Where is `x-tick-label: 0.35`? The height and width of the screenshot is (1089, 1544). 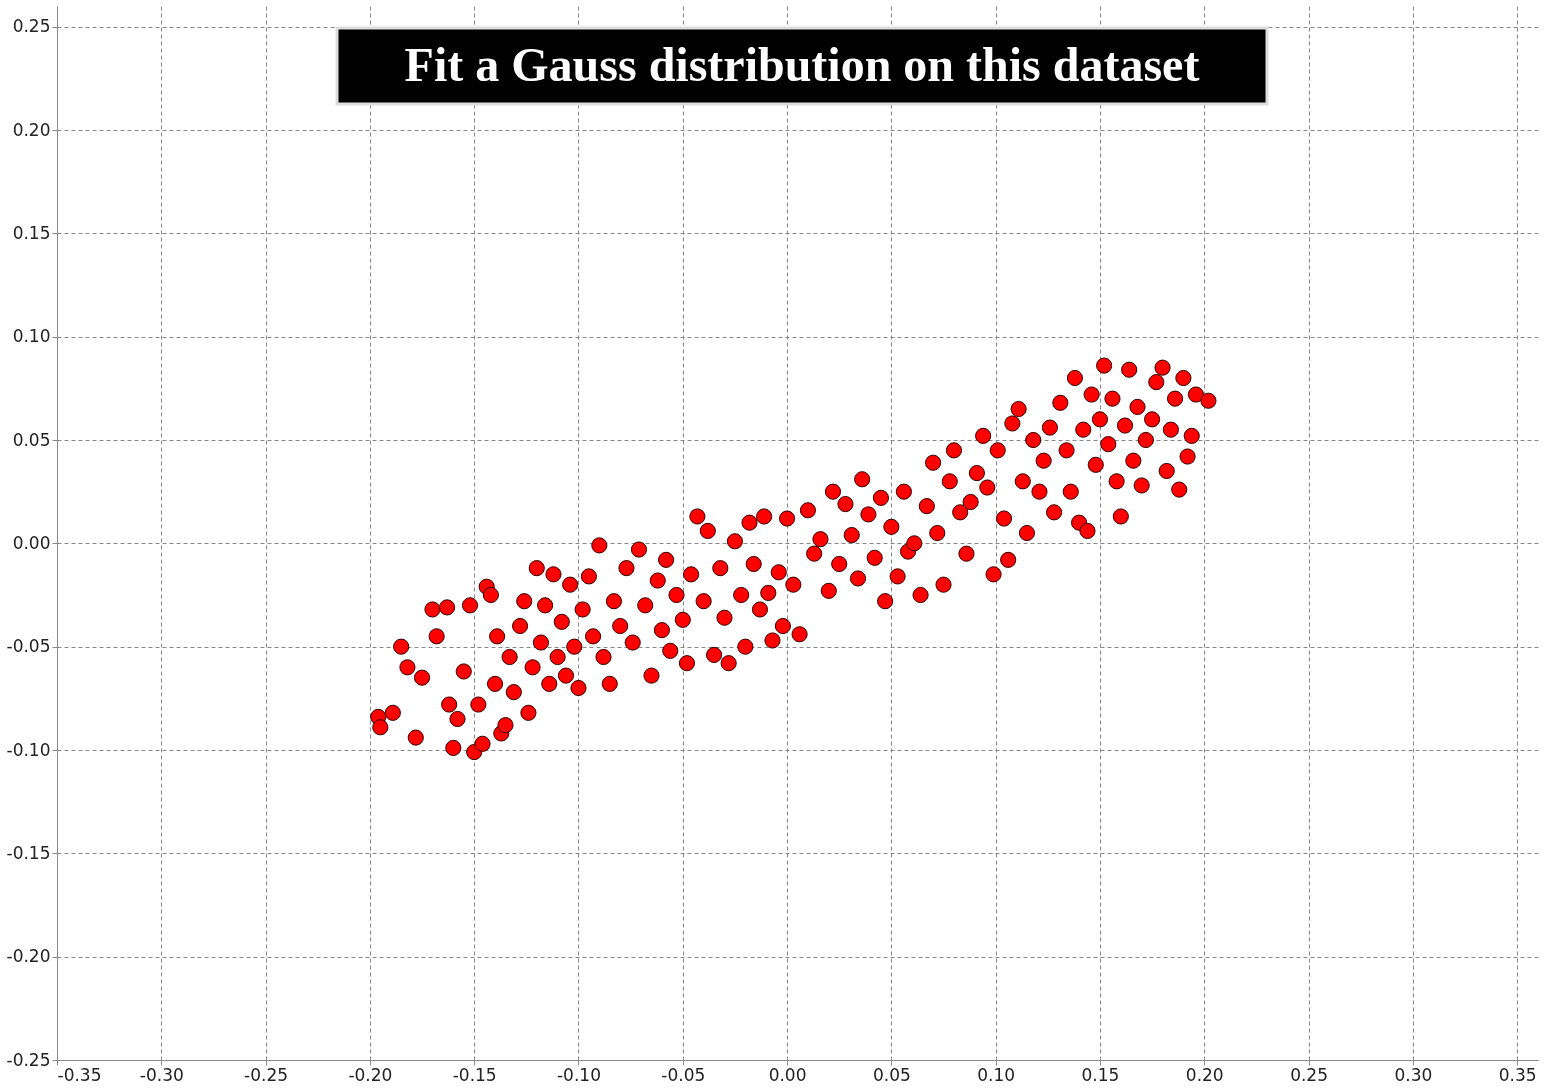
x-tick-label: 0.35 is located at coordinates (1517, 1074).